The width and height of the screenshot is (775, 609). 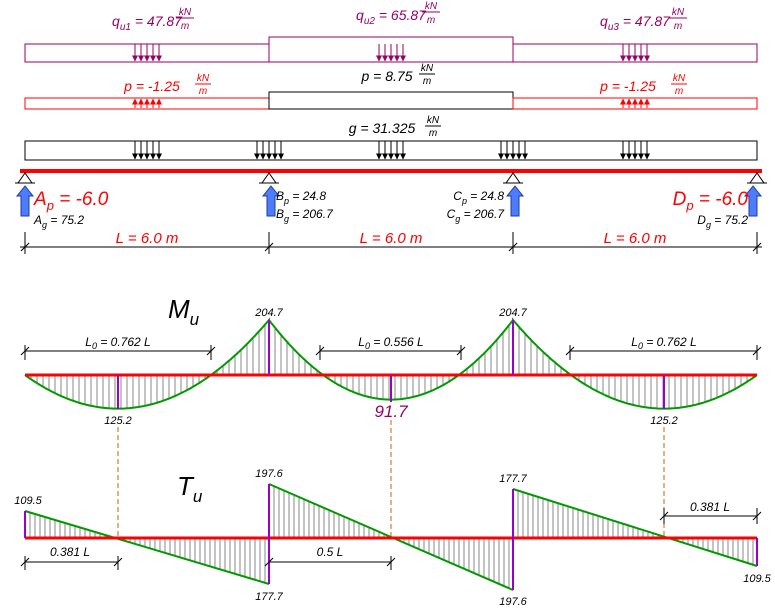 I want to click on reaction-arrows, so click(x=389, y=201).